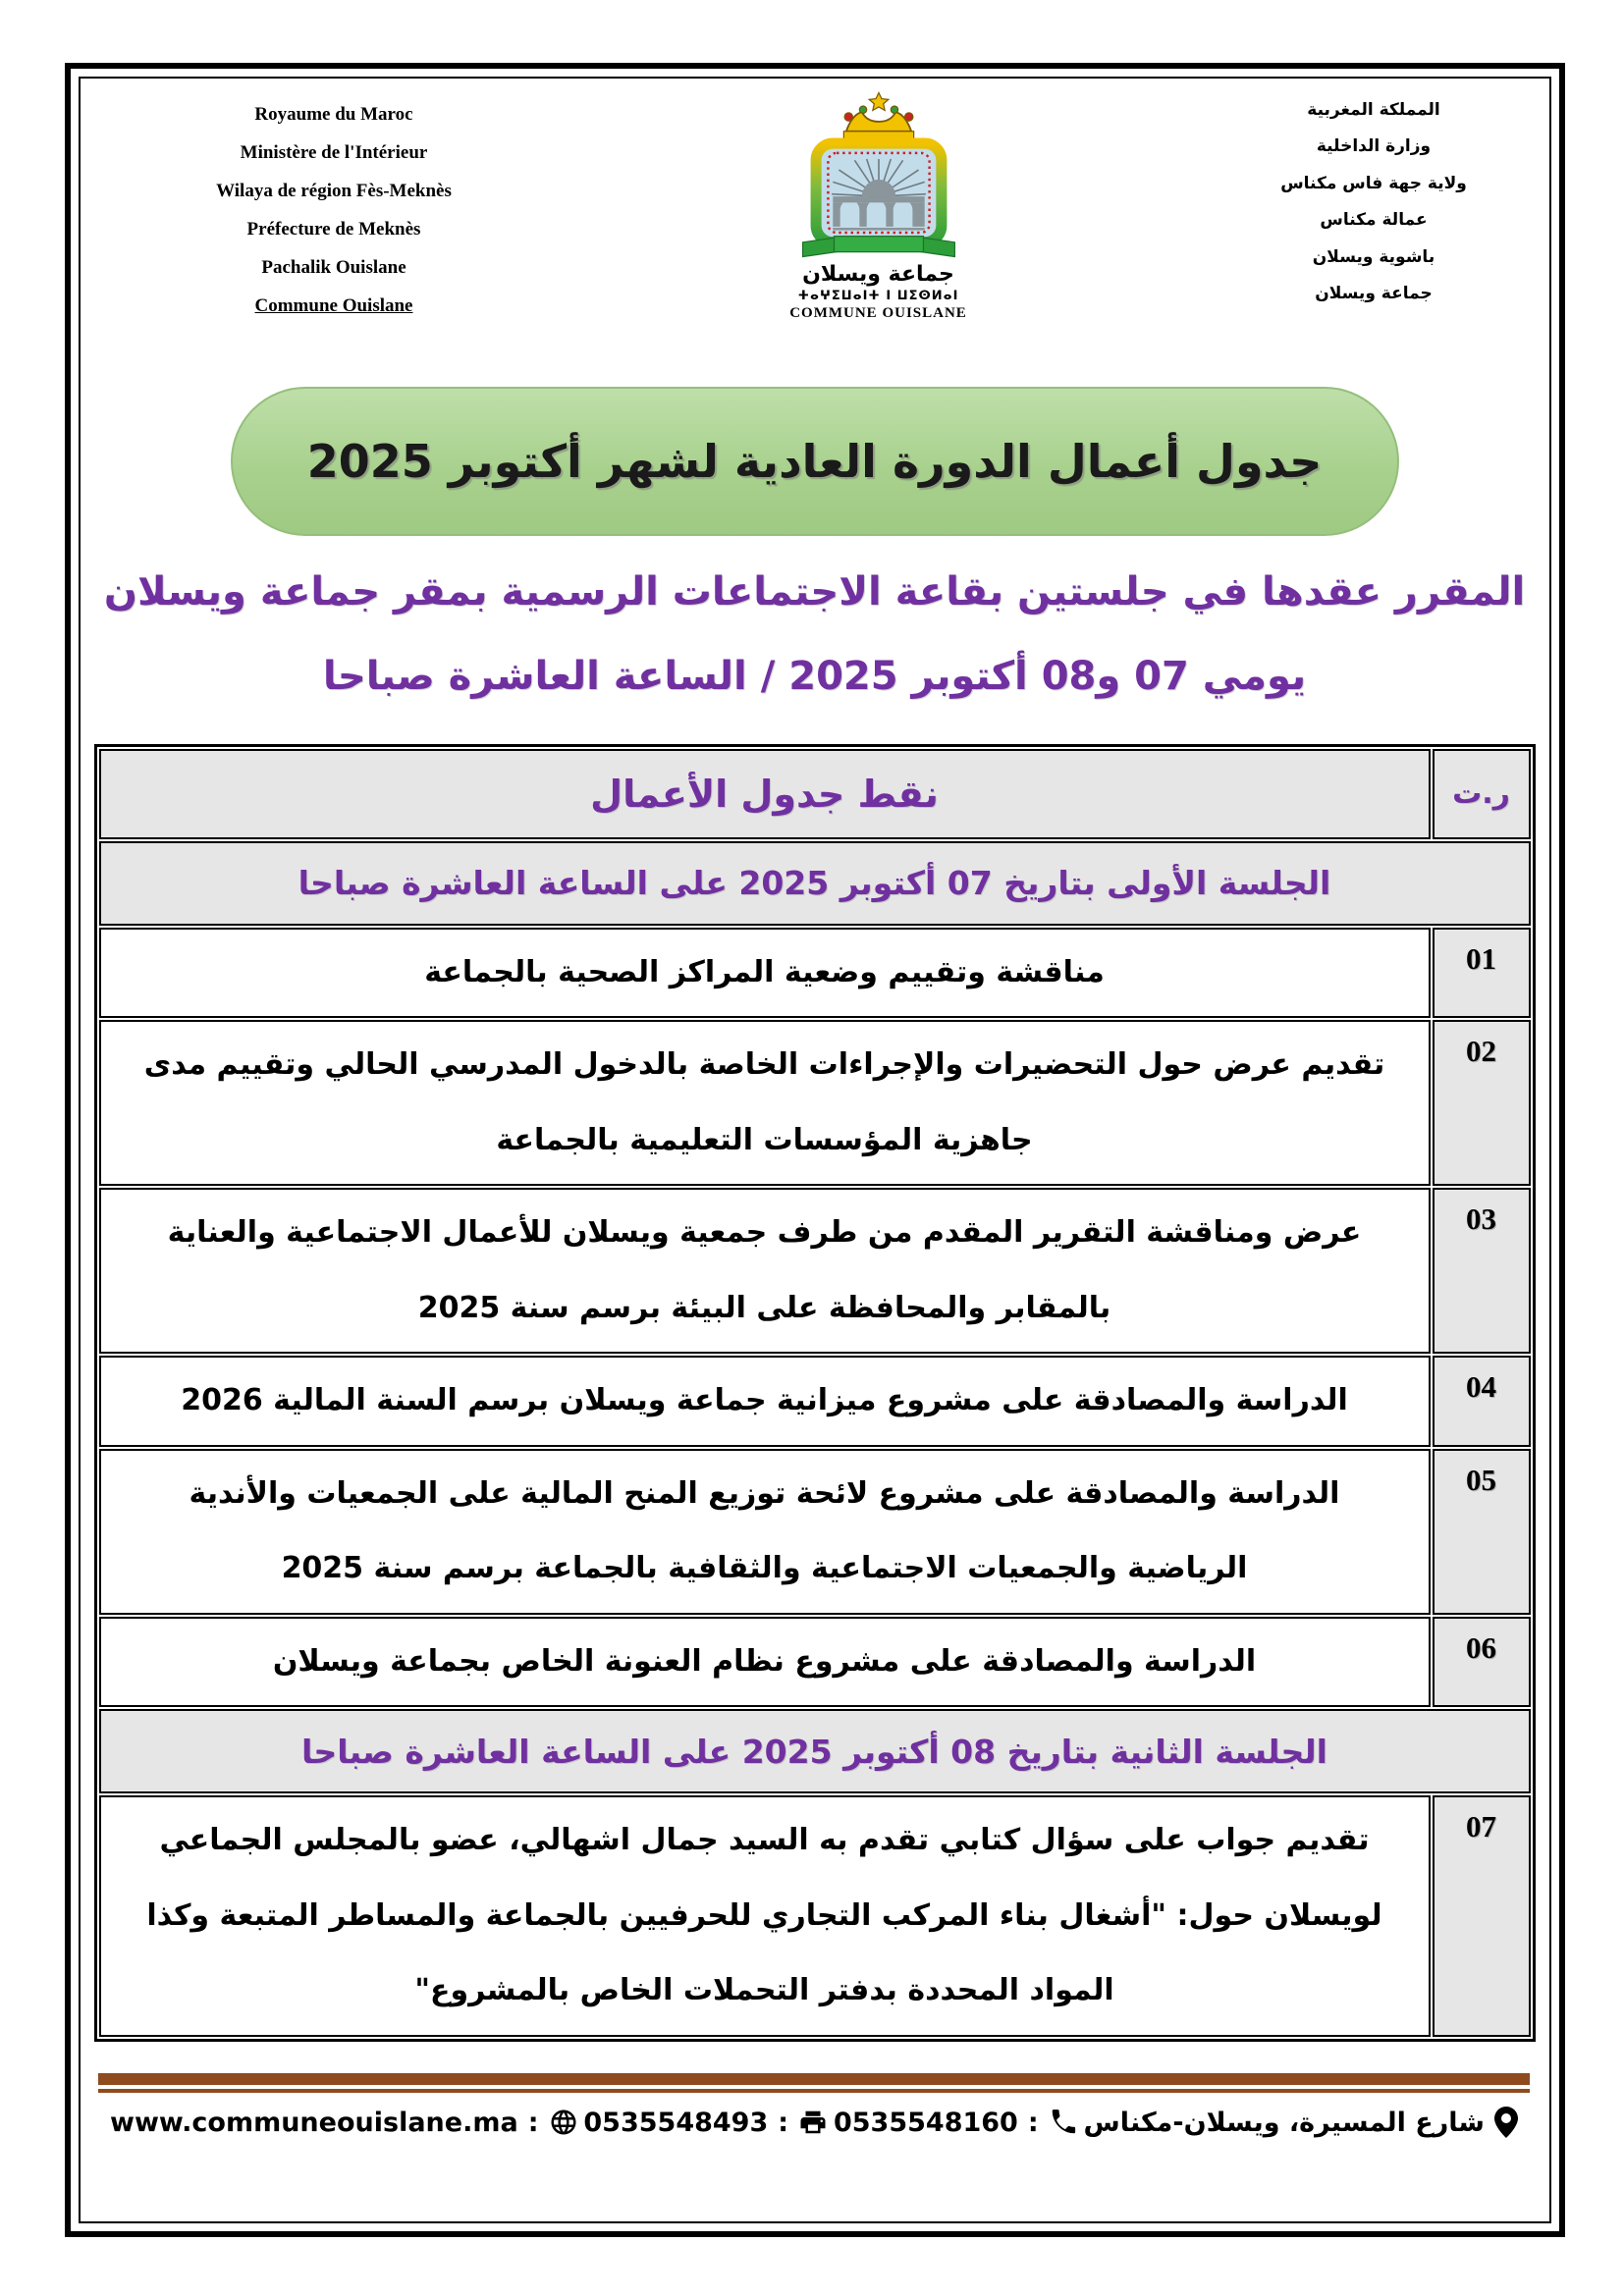 The height and width of the screenshot is (2296, 1624). Describe the element at coordinates (676, 2122) in the screenshot. I see `footer-fax-number: 0535548493` at that location.